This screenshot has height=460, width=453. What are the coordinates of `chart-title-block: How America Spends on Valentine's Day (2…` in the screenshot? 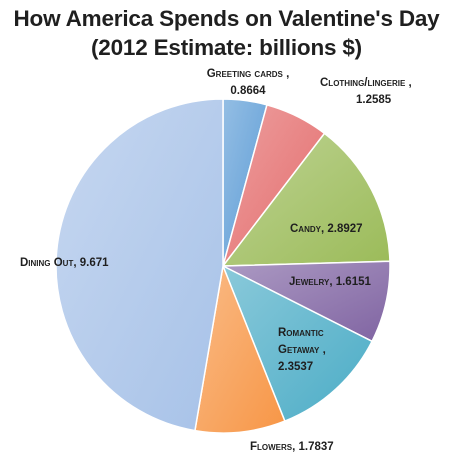 It's located at (226, 33).